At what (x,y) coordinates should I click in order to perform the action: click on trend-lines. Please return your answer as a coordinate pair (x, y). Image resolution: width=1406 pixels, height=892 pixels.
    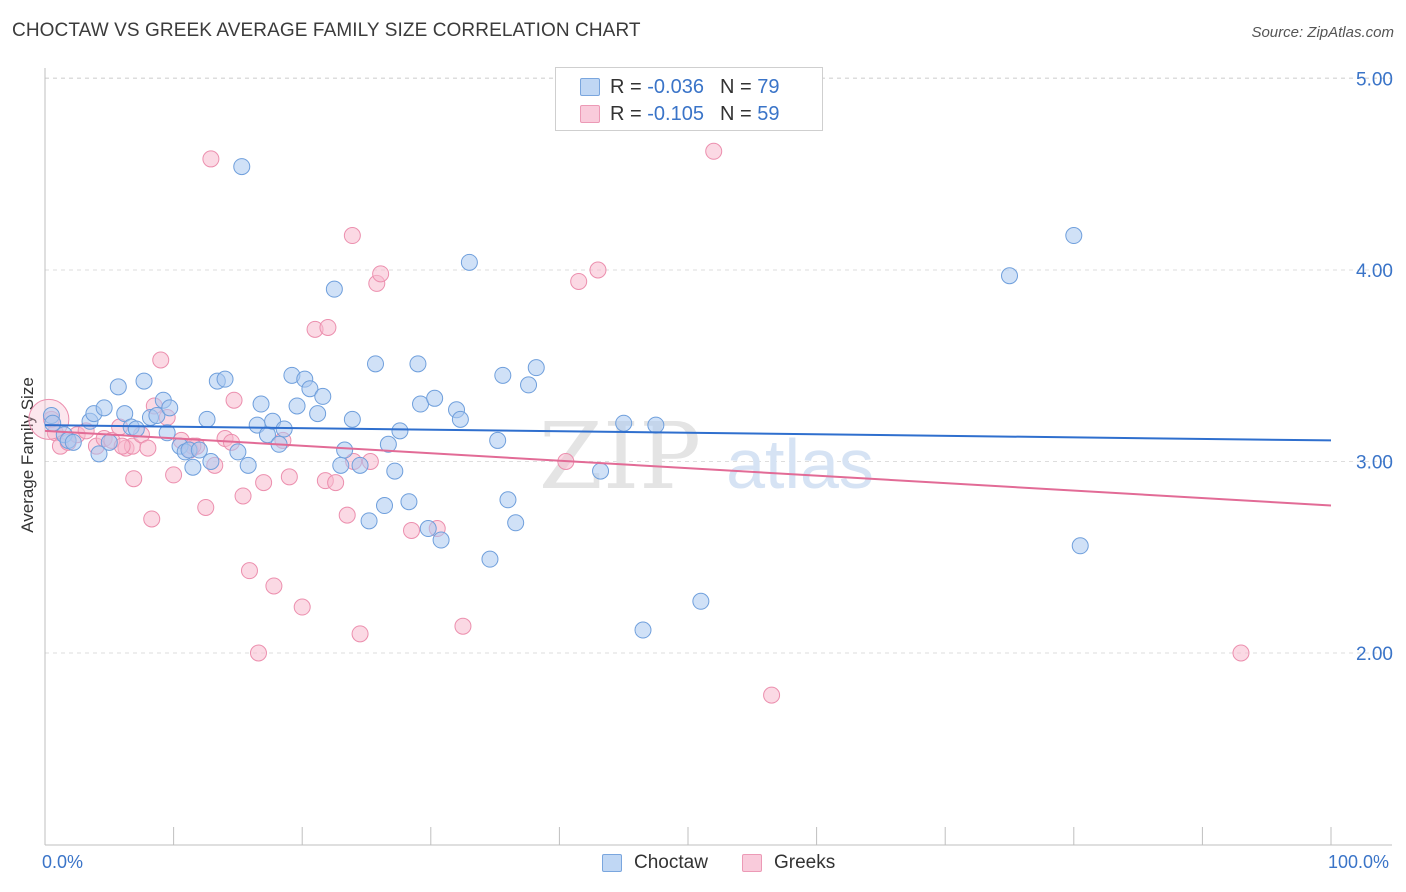
    Looking at the image, I should click on (688, 465).